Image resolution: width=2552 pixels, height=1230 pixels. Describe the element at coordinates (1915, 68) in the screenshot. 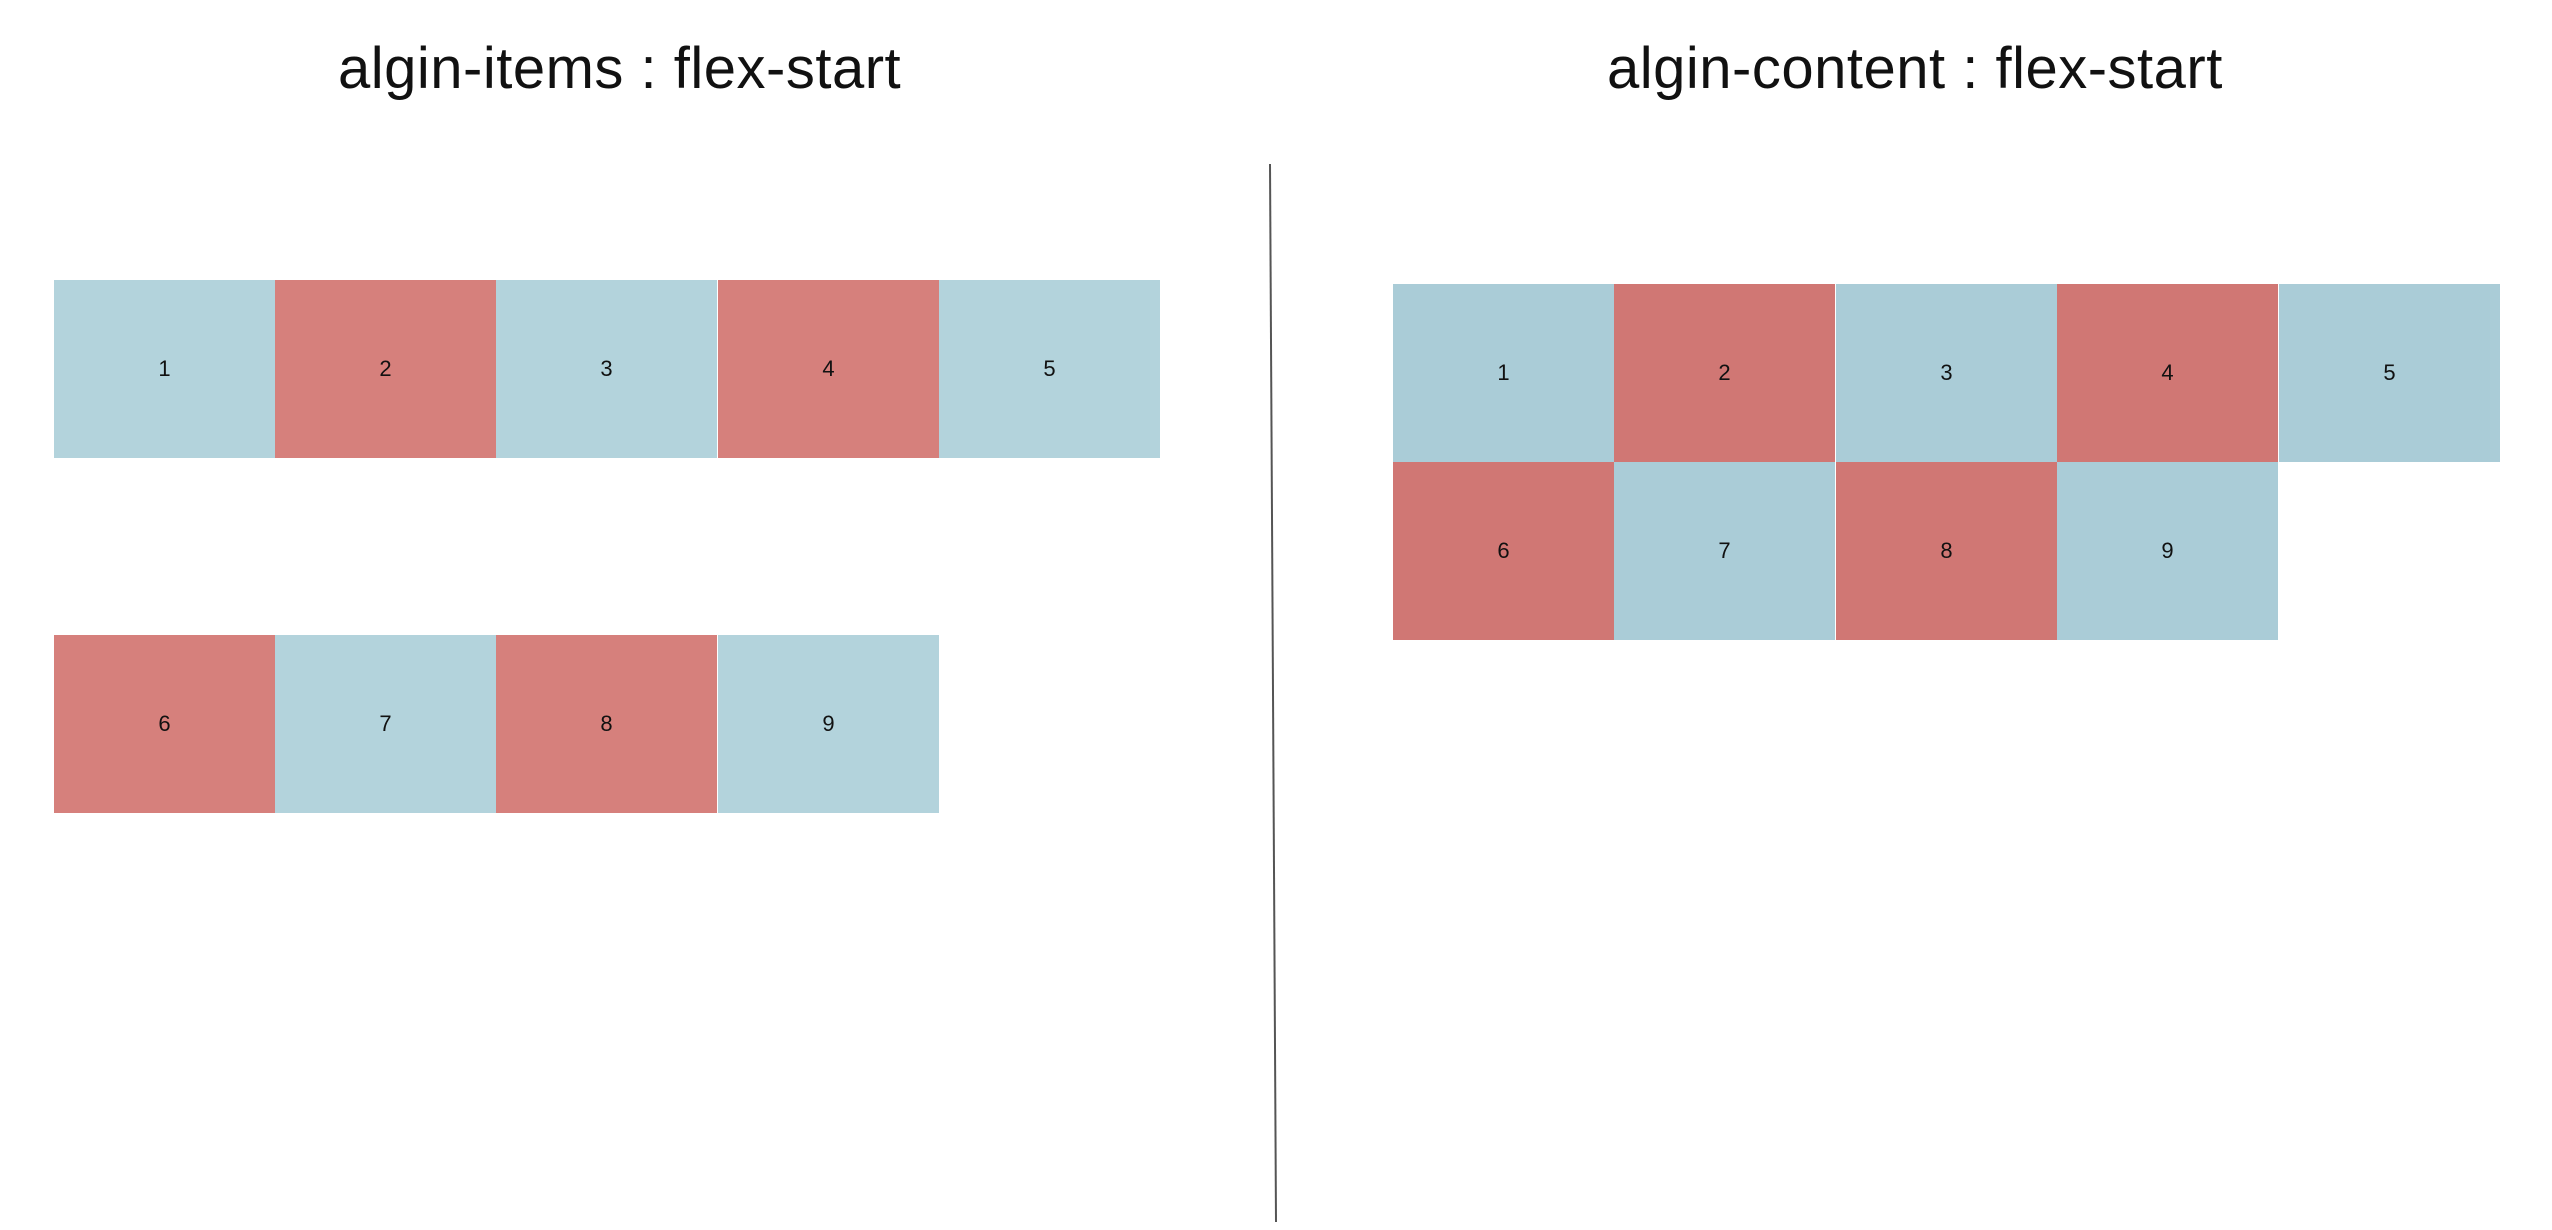

I see `right-panel-title: algin-content : flex-start` at that location.